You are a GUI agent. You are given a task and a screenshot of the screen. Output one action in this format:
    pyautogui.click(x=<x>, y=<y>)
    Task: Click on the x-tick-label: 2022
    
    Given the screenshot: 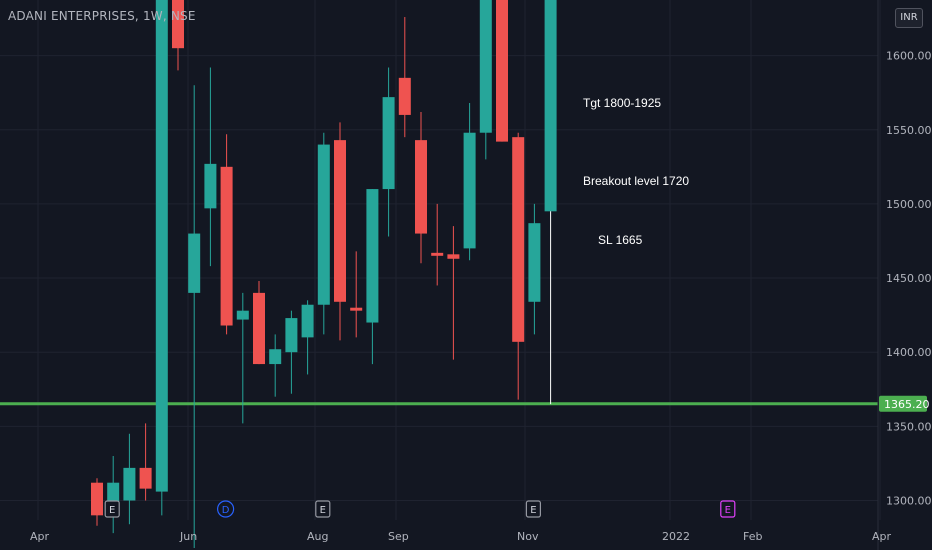 What is the action you would take?
    pyautogui.click(x=676, y=536)
    